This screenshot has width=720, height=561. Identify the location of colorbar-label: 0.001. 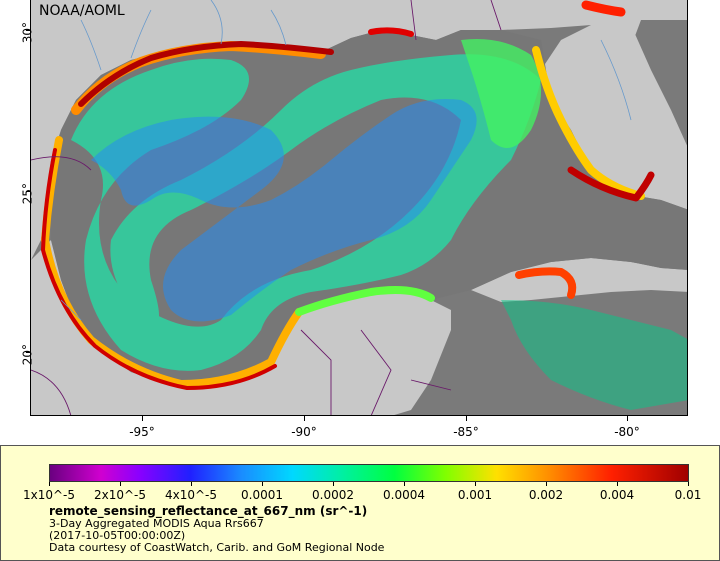
(475, 495).